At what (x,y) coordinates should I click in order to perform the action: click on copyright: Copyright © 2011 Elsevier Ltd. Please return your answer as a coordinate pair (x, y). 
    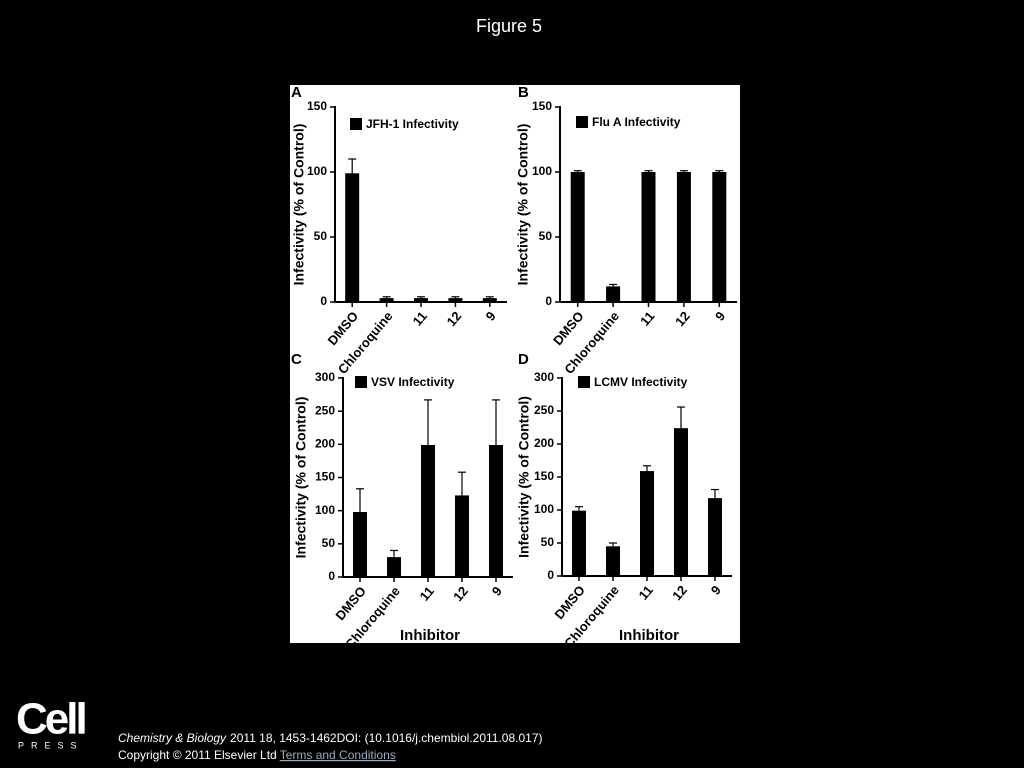
    Looking at the image, I should click on (197, 755).